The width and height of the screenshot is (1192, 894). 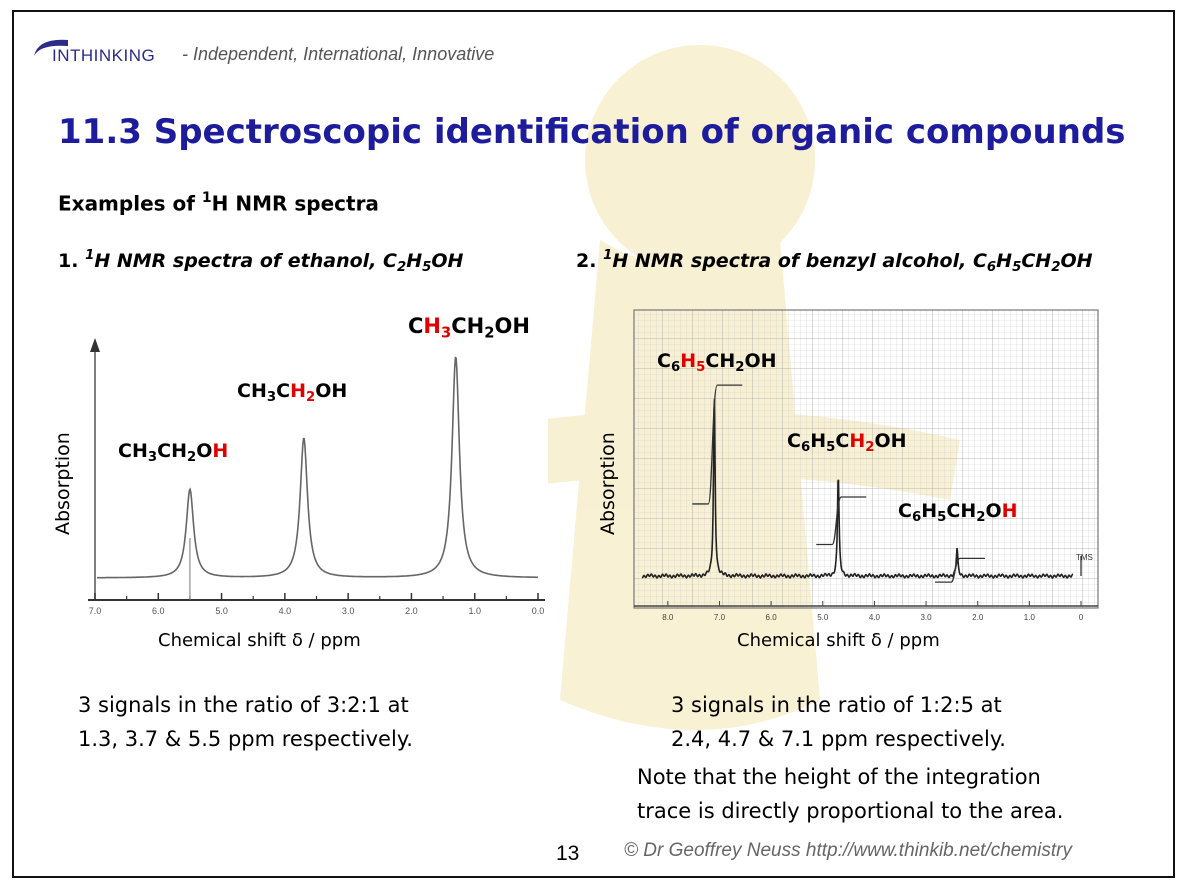 What do you see at coordinates (958, 512) in the screenshot?
I see `peak-label-benzyl-oh: C6H5CH2OH` at bounding box center [958, 512].